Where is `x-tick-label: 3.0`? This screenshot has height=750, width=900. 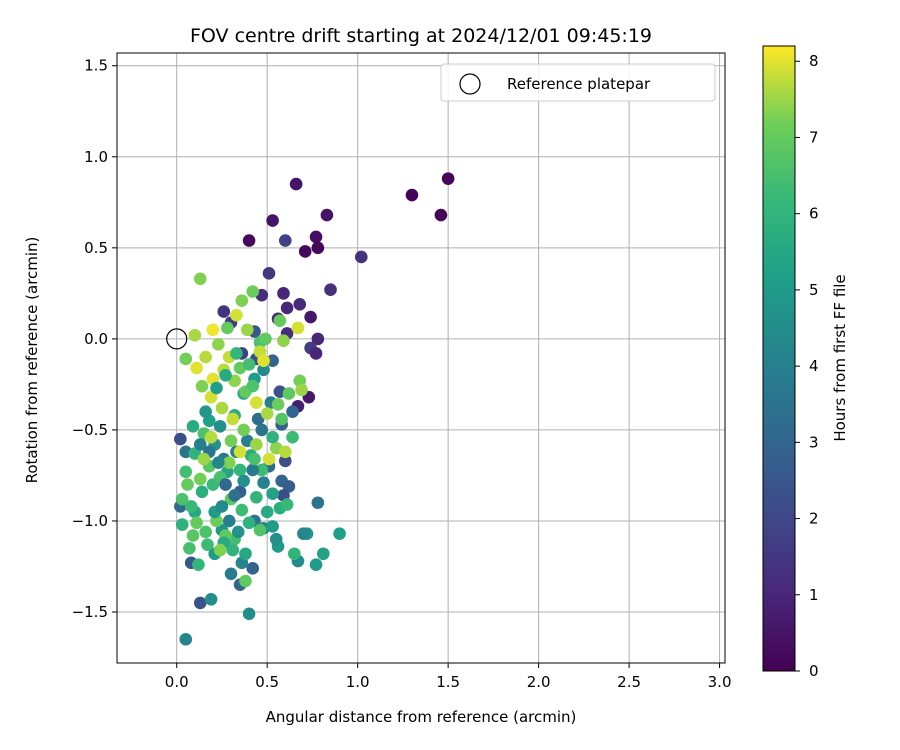 x-tick-label: 3.0 is located at coordinates (720, 682).